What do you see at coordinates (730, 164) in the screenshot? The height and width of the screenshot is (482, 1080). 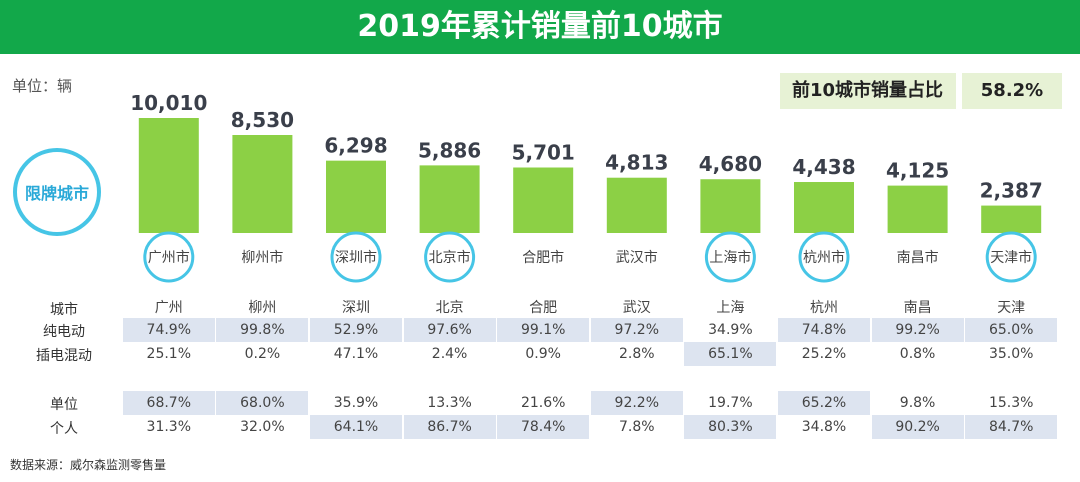 I see `bar-value-label-6: 4,680` at bounding box center [730, 164].